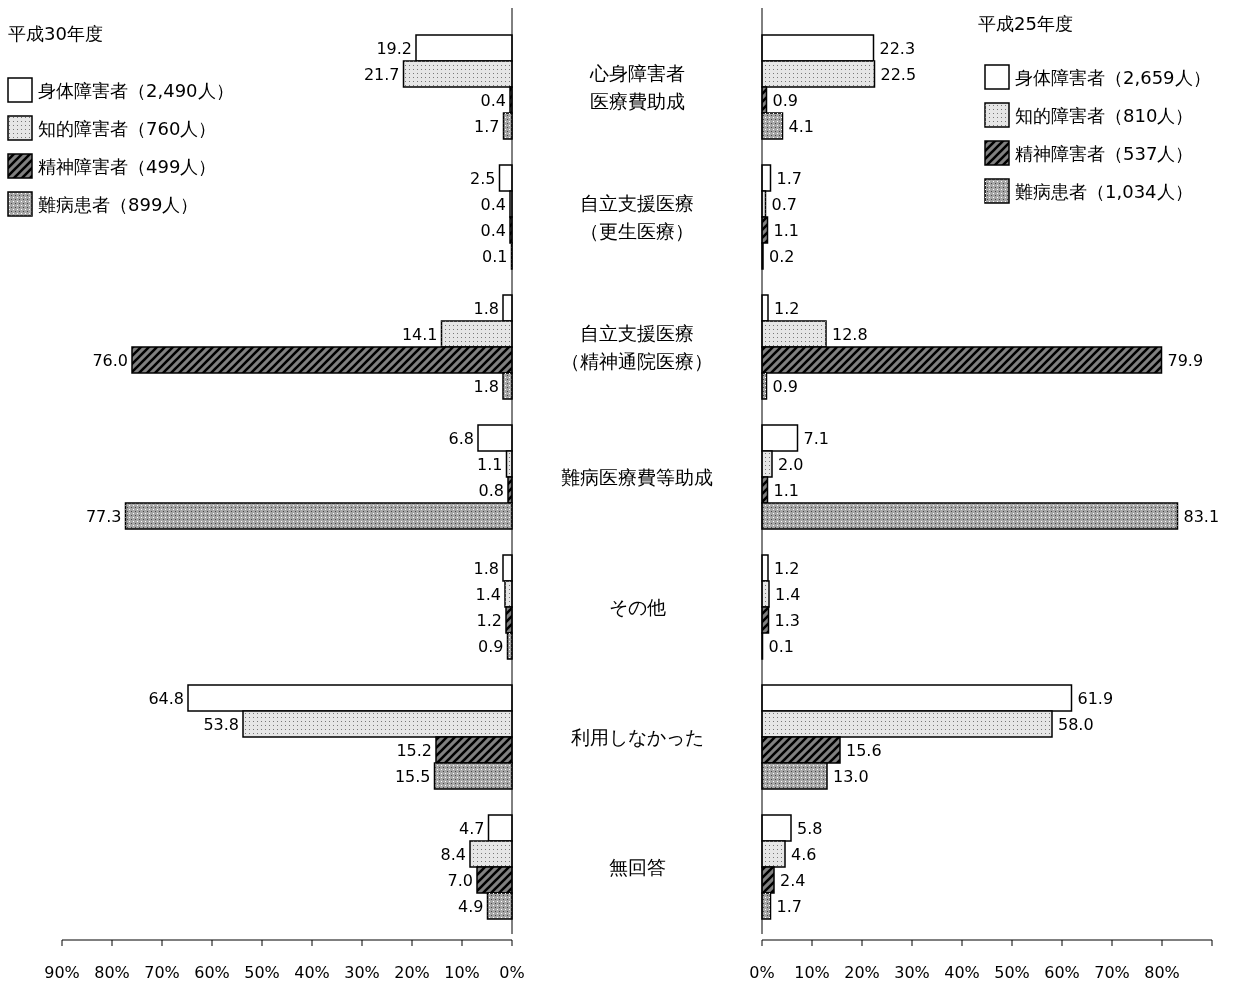  What do you see at coordinates (637, 737) in the screenshot?
I see `y-tick-label: 利用しなかった` at bounding box center [637, 737].